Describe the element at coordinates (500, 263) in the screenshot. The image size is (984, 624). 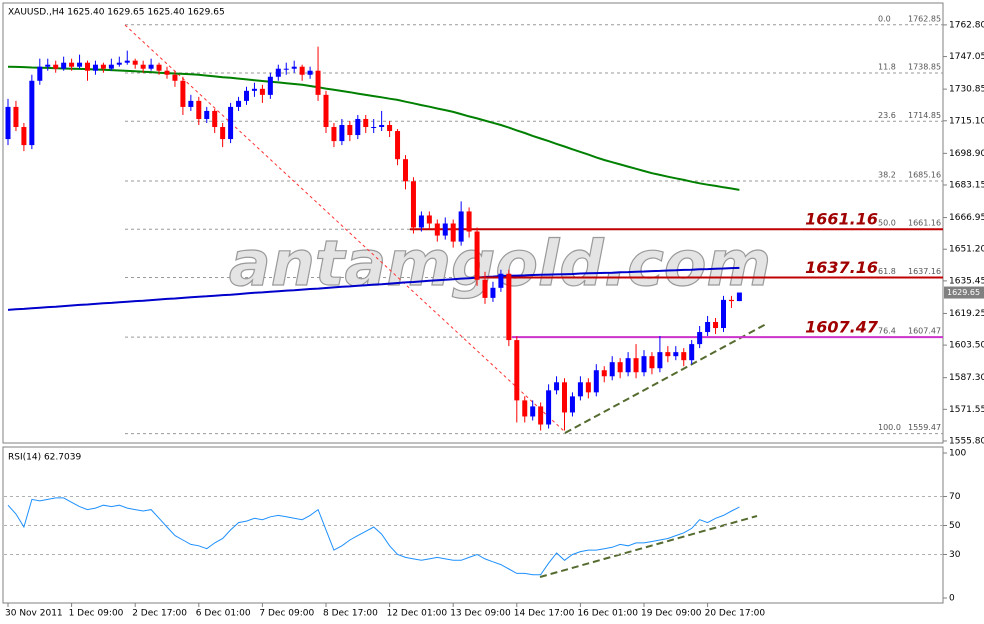
I see `watermark: antamgold.com` at that location.